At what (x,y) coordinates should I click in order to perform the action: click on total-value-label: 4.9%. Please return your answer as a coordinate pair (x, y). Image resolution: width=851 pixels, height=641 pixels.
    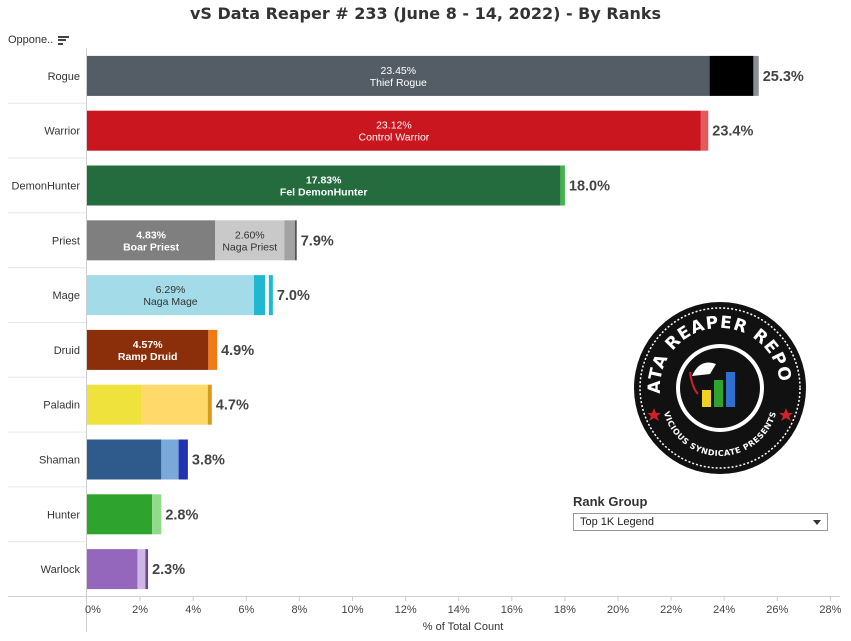
    Looking at the image, I should click on (237, 351).